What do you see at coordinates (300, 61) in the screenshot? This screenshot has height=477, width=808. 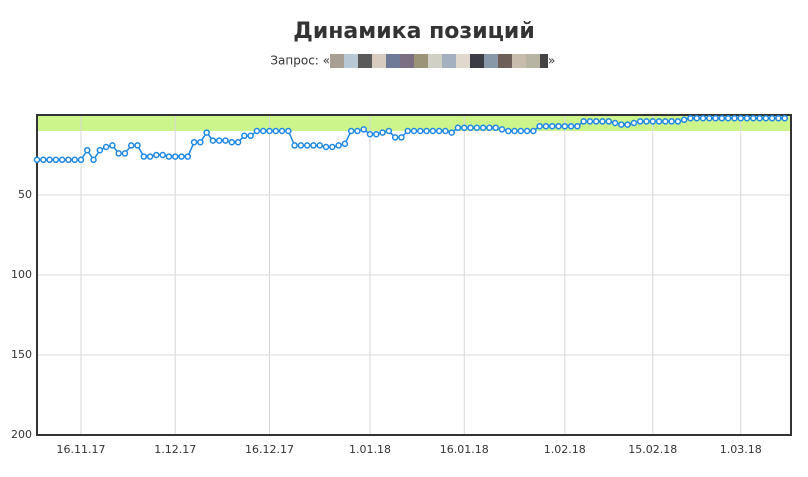 I see `chart-subtitle: Запрос: «` at bounding box center [300, 61].